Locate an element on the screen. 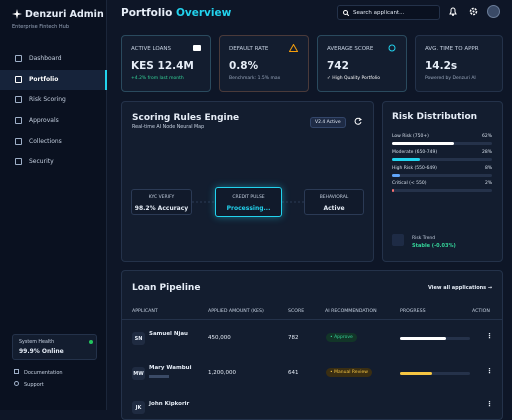  kpi-value: KES 12.4M is located at coordinates (162, 66).